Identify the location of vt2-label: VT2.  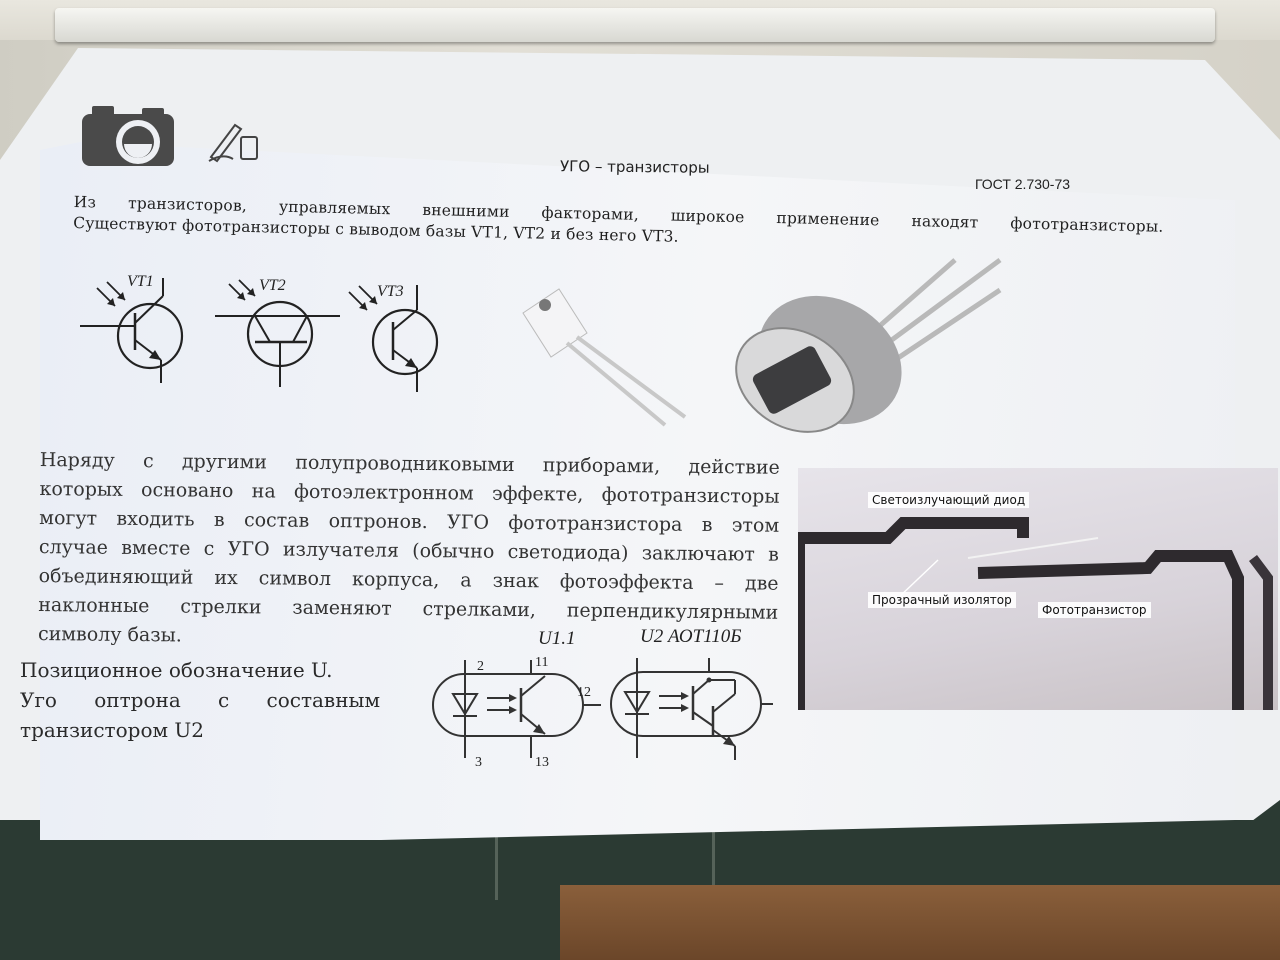
(272, 285).